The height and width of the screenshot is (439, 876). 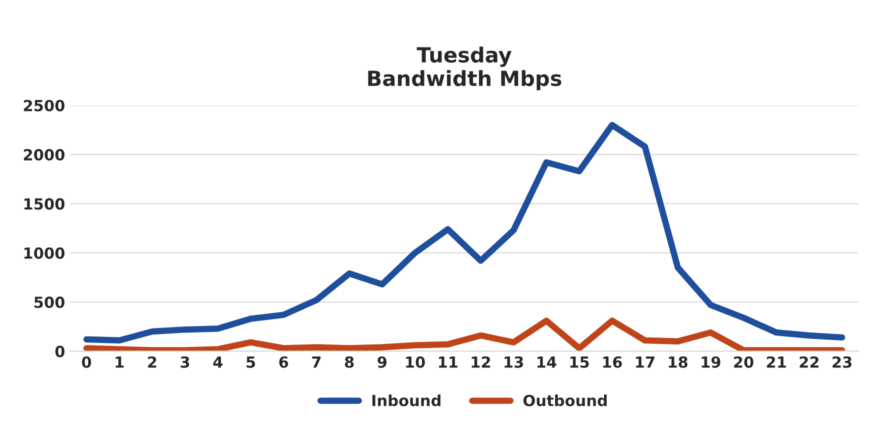 What do you see at coordinates (645, 362) in the screenshot?
I see `x-tick-label: 17` at bounding box center [645, 362].